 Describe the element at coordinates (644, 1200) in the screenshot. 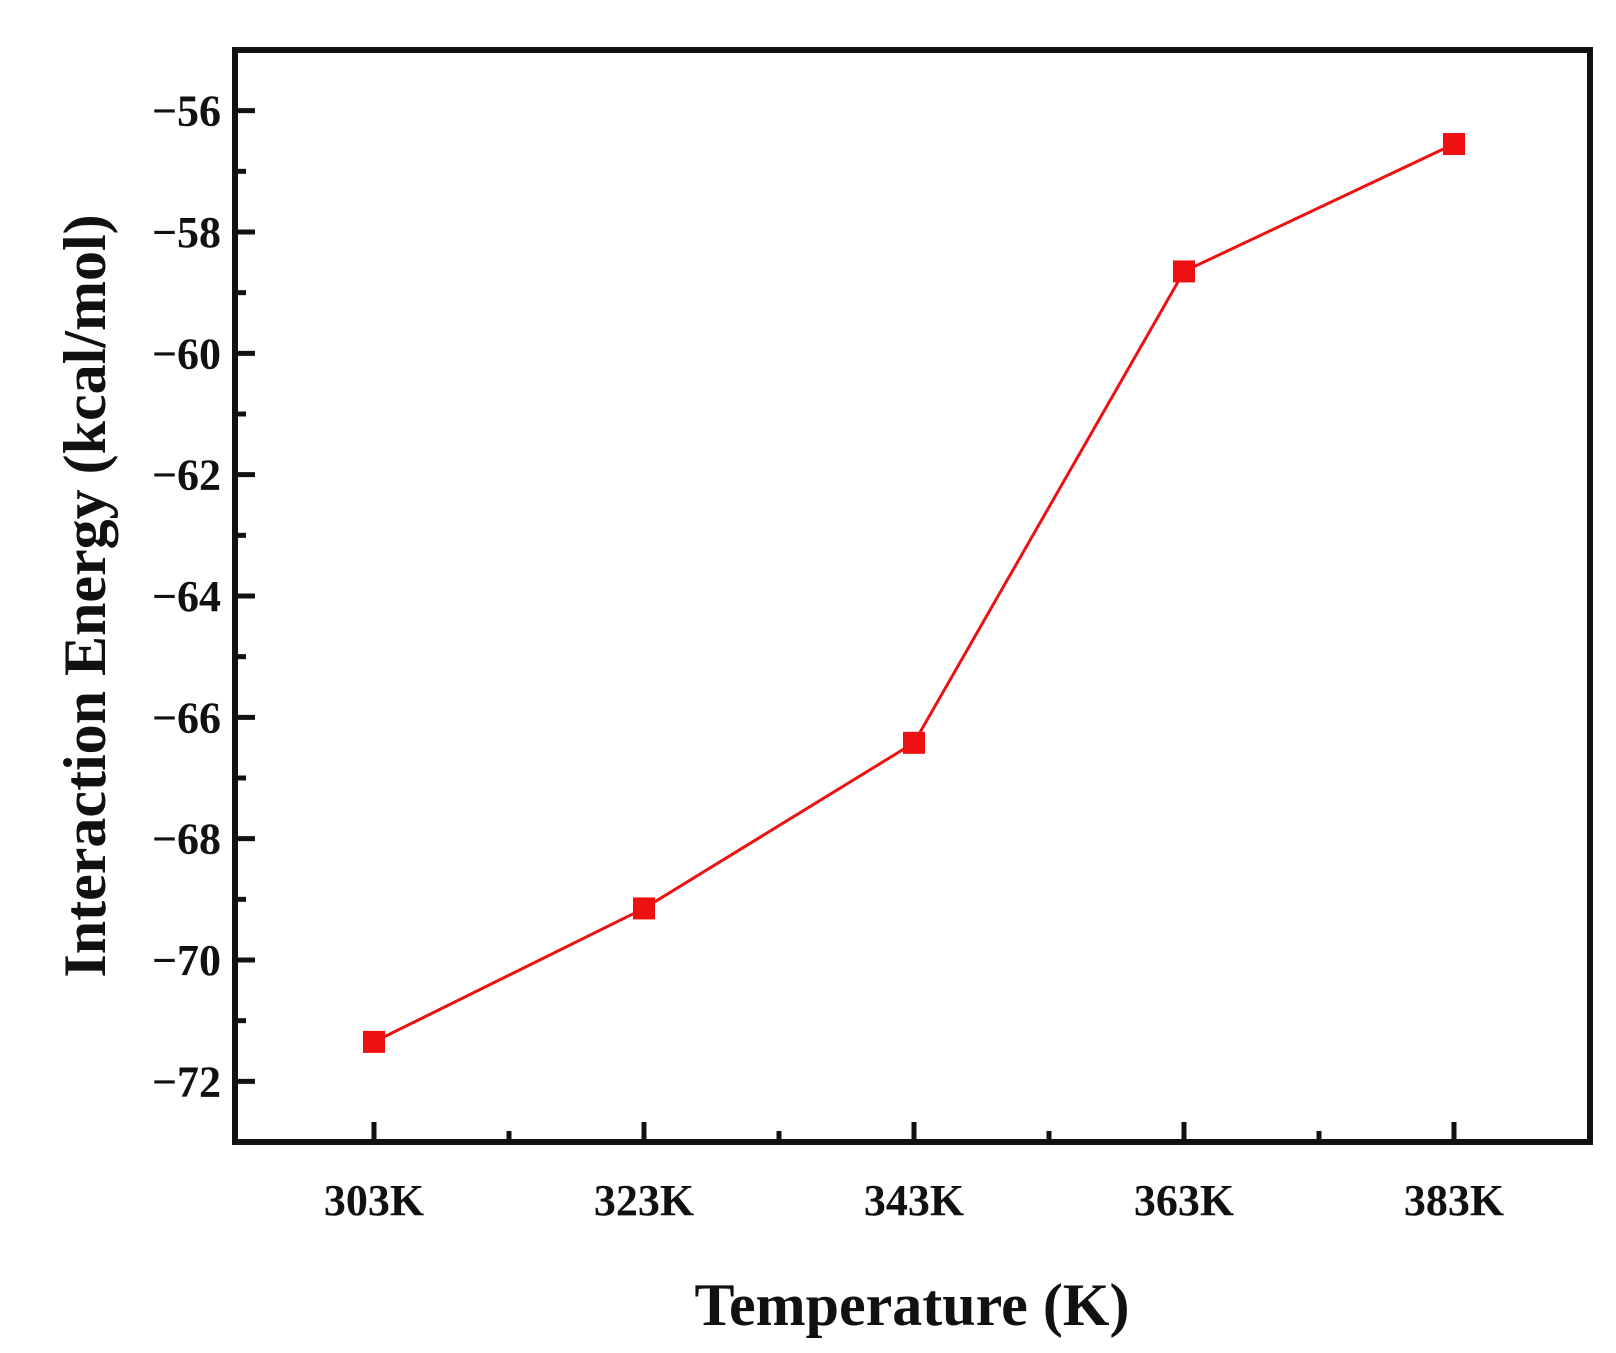

I see `x-tick-label: 323K` at that location.